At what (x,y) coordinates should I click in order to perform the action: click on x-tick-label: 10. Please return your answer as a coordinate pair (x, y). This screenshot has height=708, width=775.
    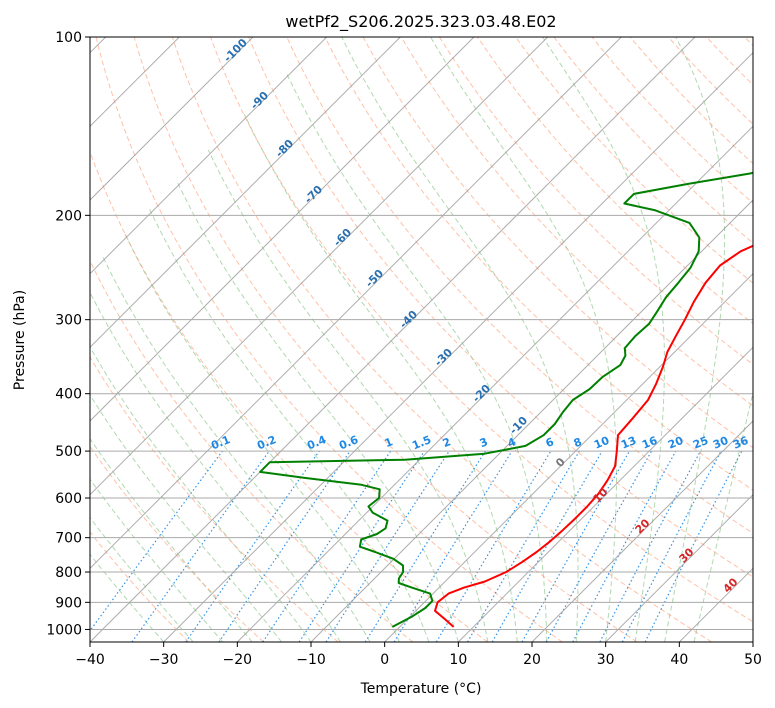
    Looking at the image, I should click on (458, 660).